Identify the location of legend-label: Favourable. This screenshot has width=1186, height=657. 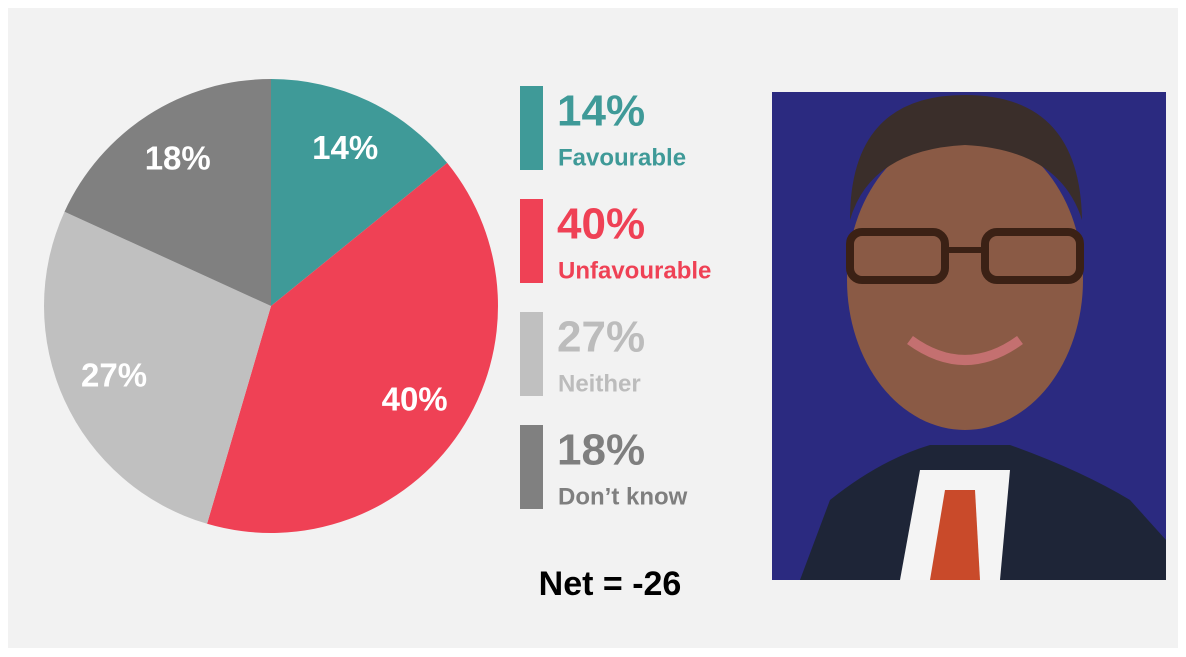
(622, 157).